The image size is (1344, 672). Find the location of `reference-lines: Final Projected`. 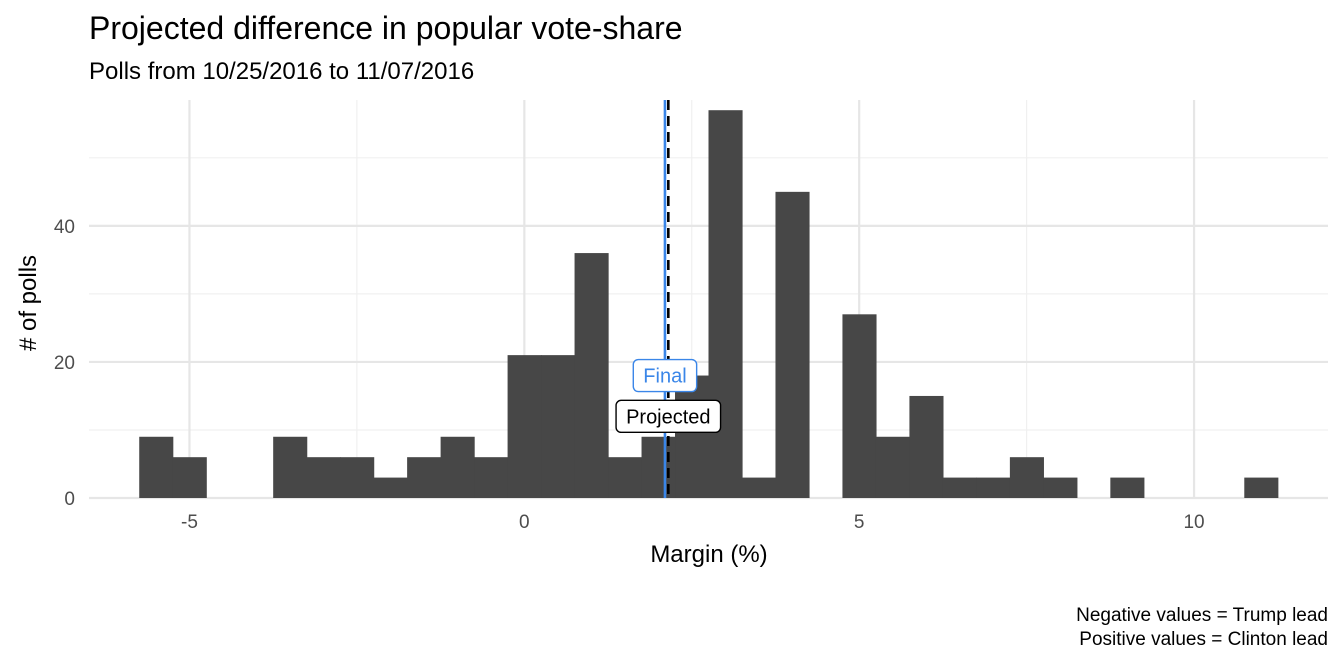

reference-lines: Final Projected is located at coordinates (668, 299).